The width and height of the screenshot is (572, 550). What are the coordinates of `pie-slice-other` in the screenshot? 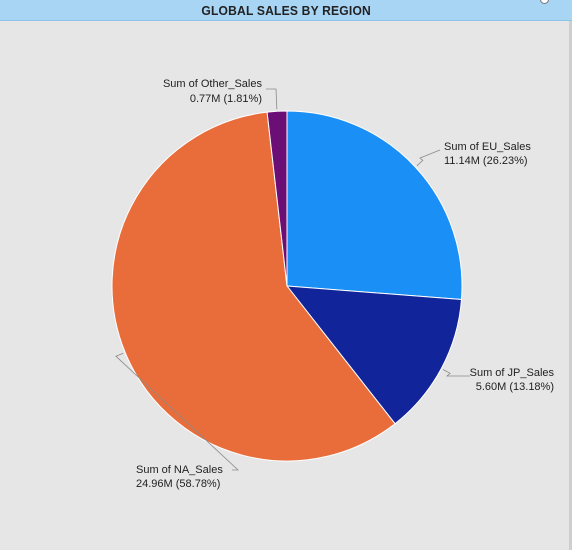 It's located at (277, 198).